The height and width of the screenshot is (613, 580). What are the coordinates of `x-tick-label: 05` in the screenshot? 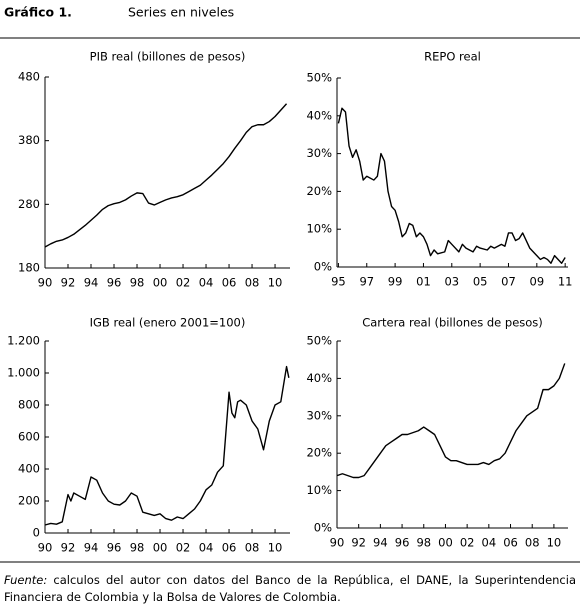 It's located at (480, 282).